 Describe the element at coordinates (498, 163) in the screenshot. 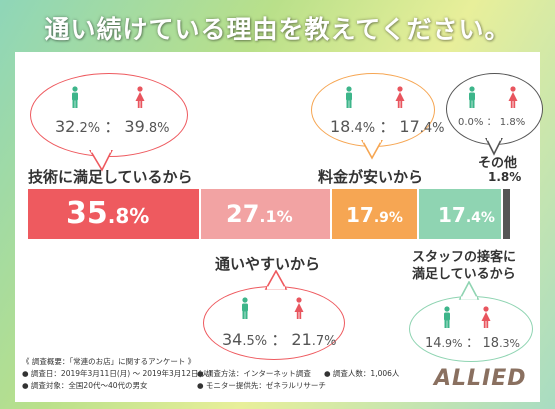

I see `other-reason-label: その他` at that location.